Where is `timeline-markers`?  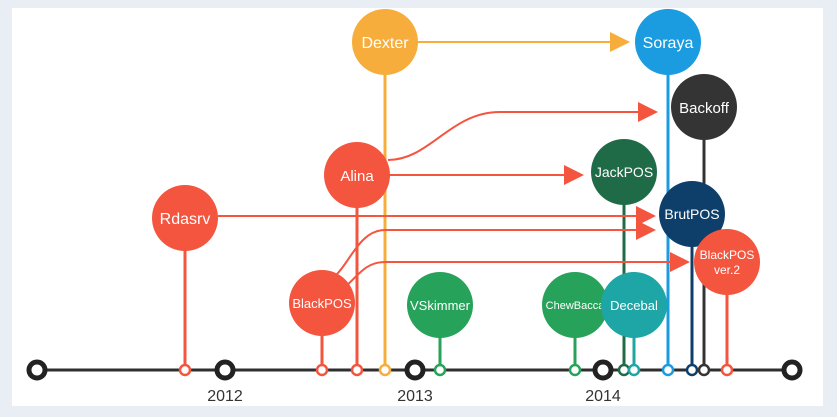 timeline-markers is located at coordinates (414, 370).